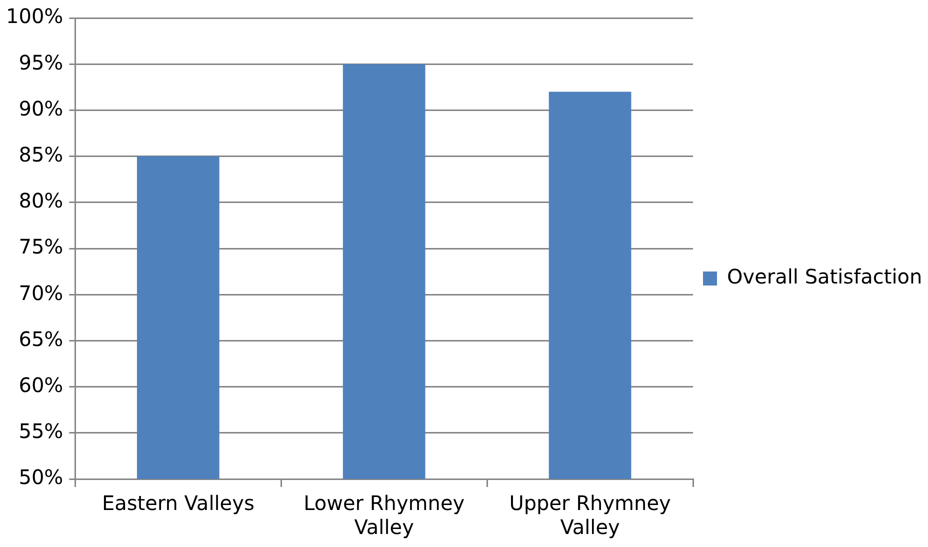 The image size is (928, 547). I want to click on y-tick-label: 60%, so click(41, 385).